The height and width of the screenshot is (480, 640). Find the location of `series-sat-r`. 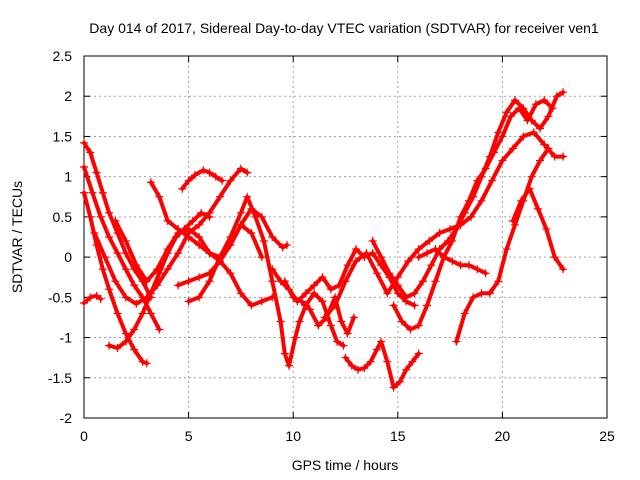

series-sat-r is located at coordinates (452, 261).